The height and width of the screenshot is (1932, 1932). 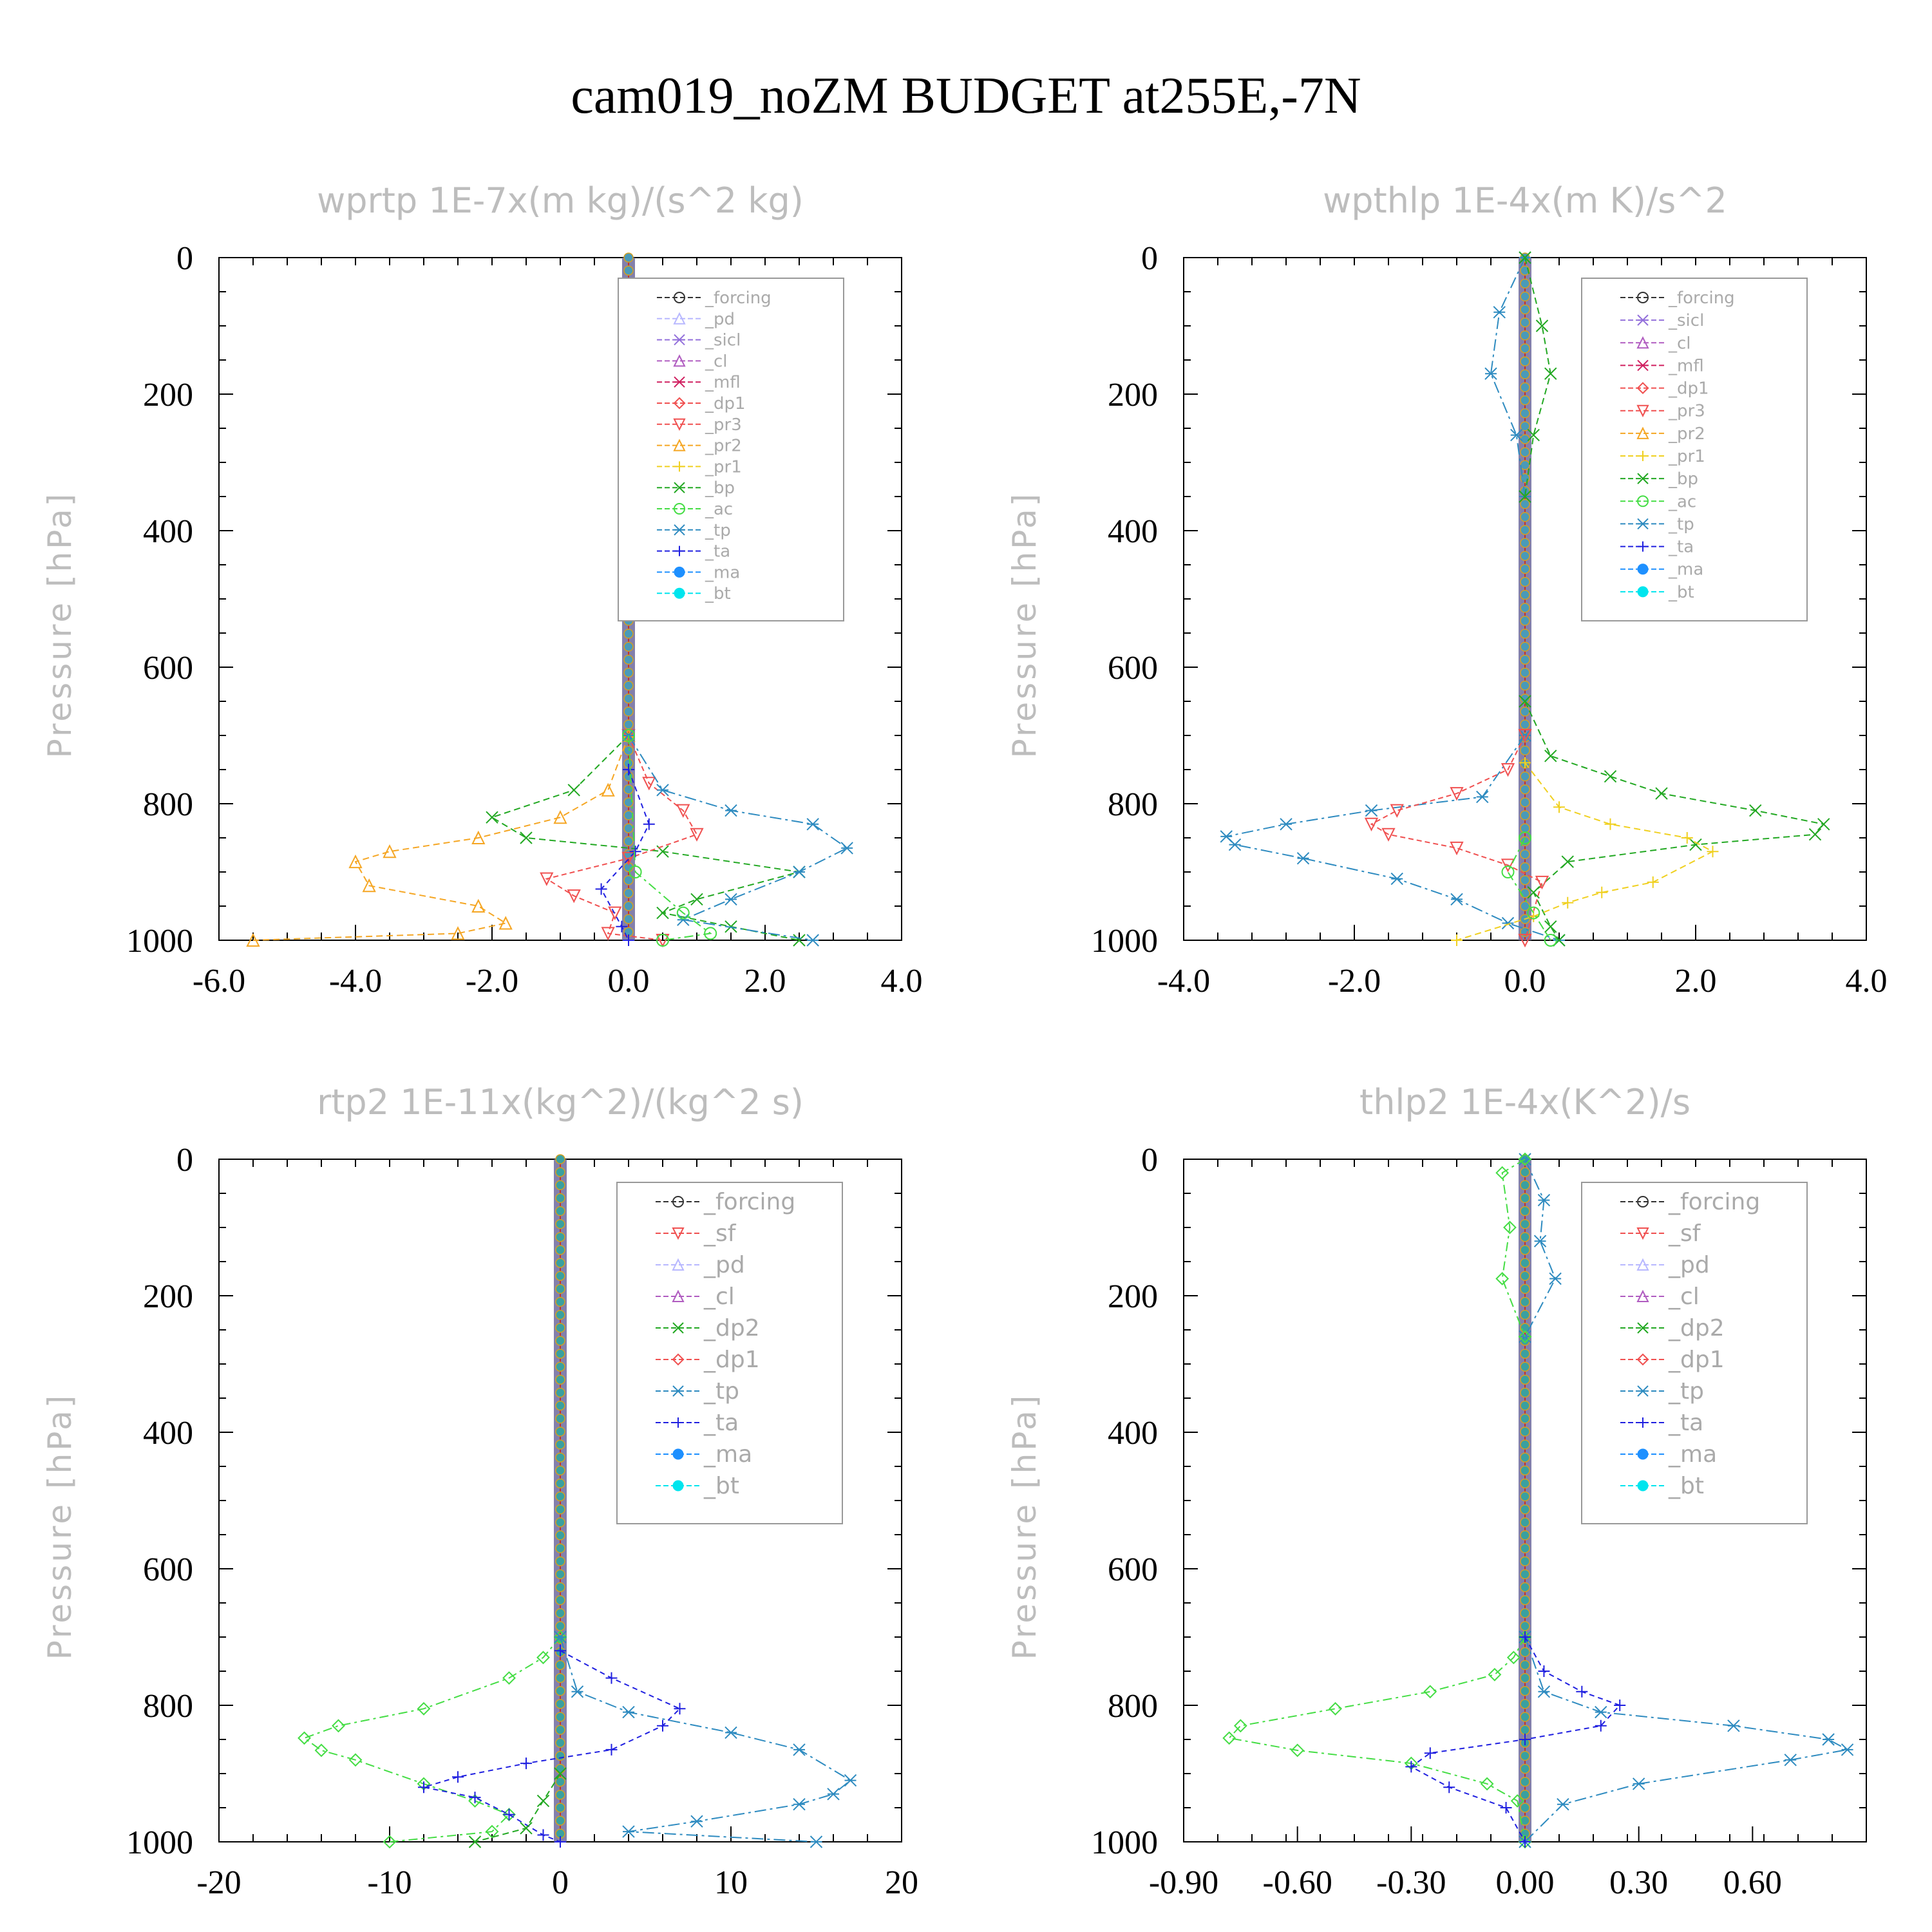 I want to click on y-tick-label: 200, so click(x=1133, y=1296).